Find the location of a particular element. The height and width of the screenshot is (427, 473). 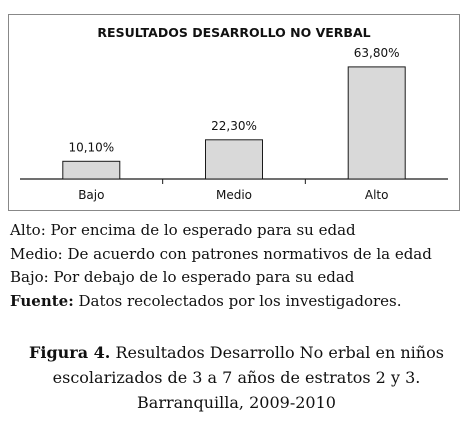

category-label-bajo: Bajo is located at coordinates (91, 195).